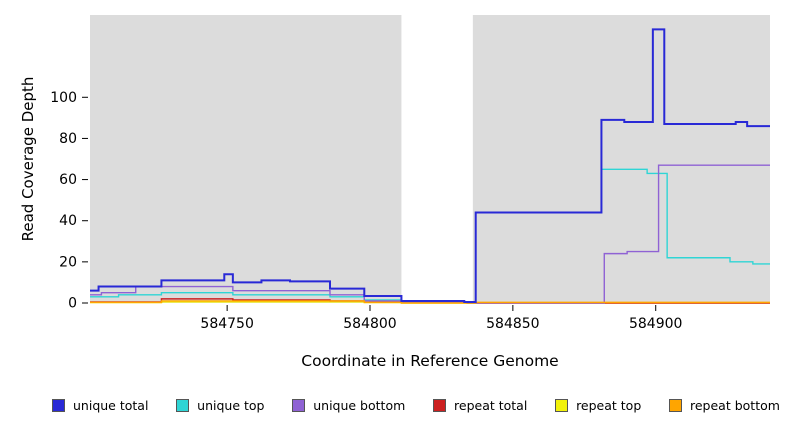 The image size is (792, 432). What do you see at coordinates (437, 159) in the screenshot?
I see `no-data-region` at bounding box center [437, 159].